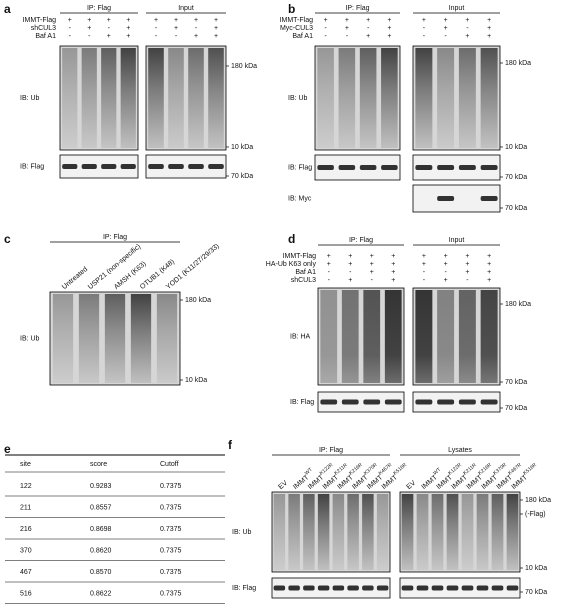  What do you see at coordinates (457, 240) in the screenshot?
I see `group-title: Input` at bounding box center [457, 240].